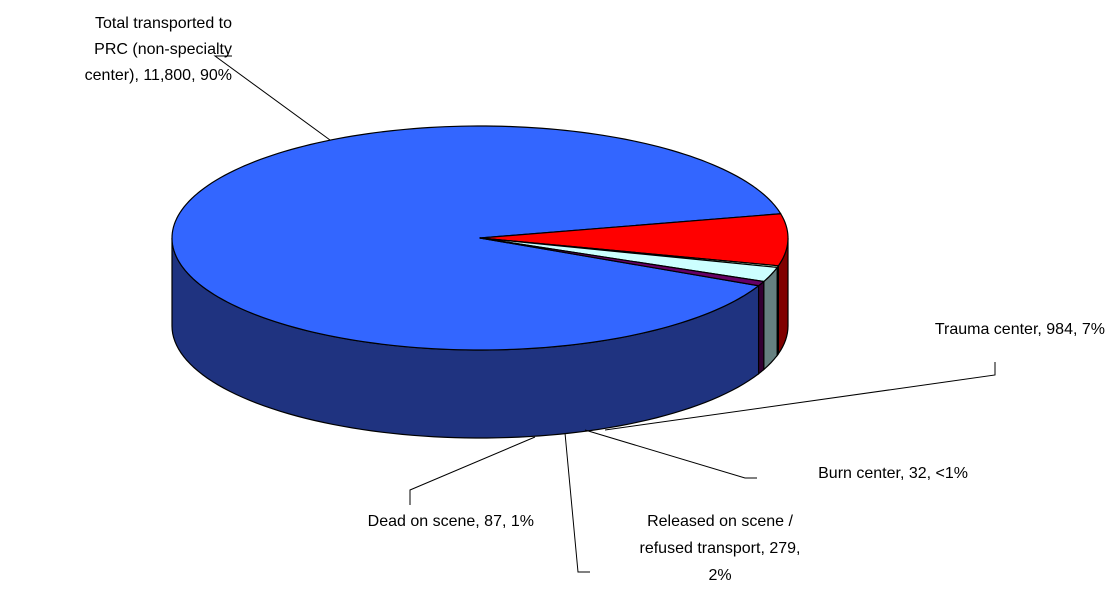  What do you see at coordinates (472, 470) in the screenshot?
I see `leader-line-dead-on-scene` at bounding box center [472, 470].